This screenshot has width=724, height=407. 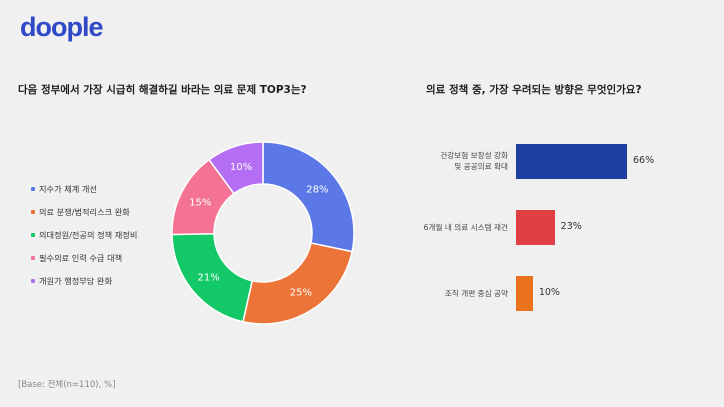 I want to click on donut-value-label: 21%, so click(x=209, y=278).